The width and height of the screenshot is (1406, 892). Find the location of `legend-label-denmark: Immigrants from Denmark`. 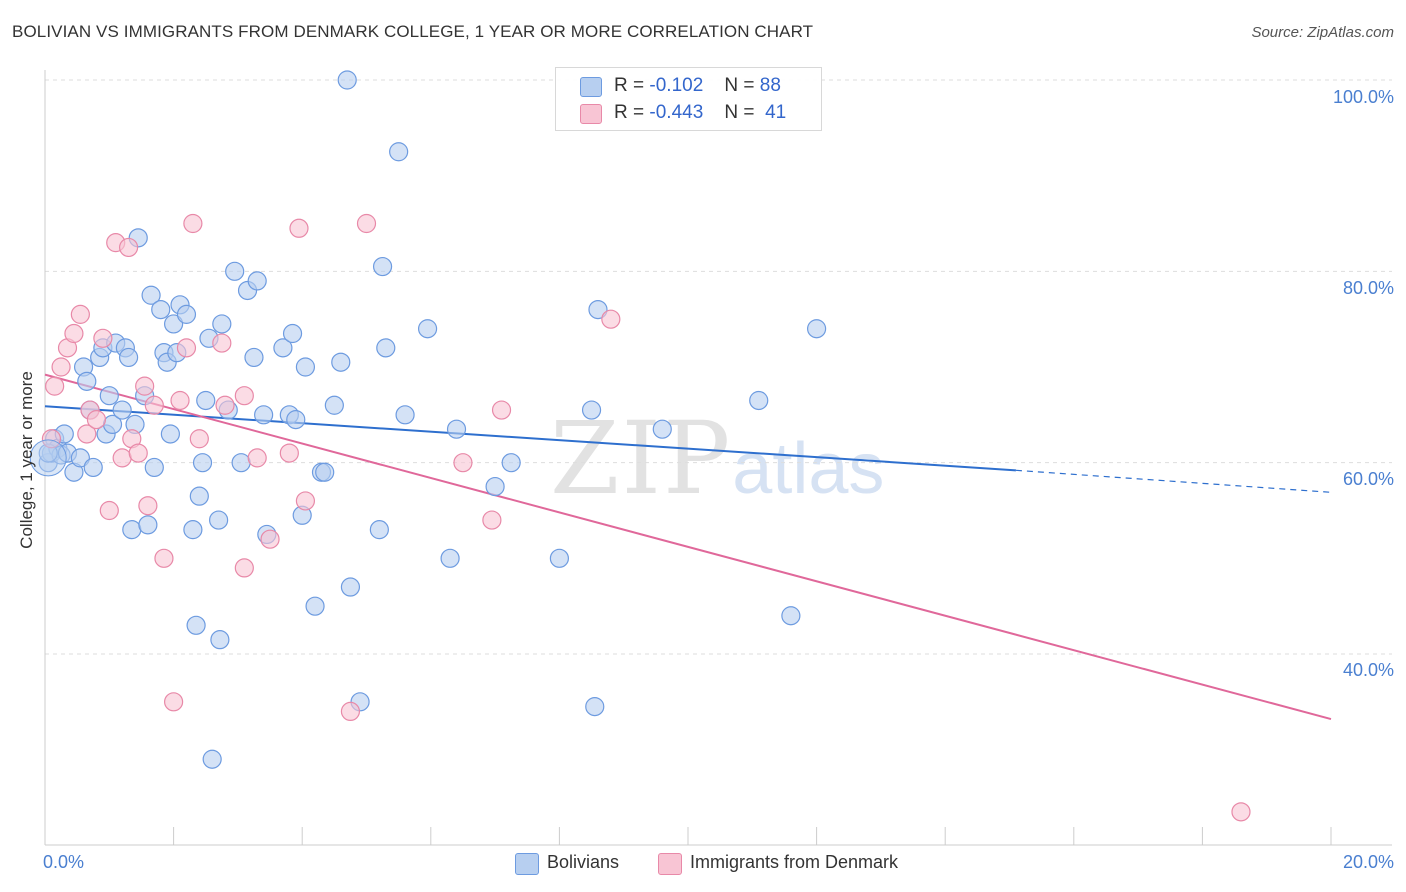

legend-label-denmark: Immigrants from Denmark is located at coordinates (794, 862).